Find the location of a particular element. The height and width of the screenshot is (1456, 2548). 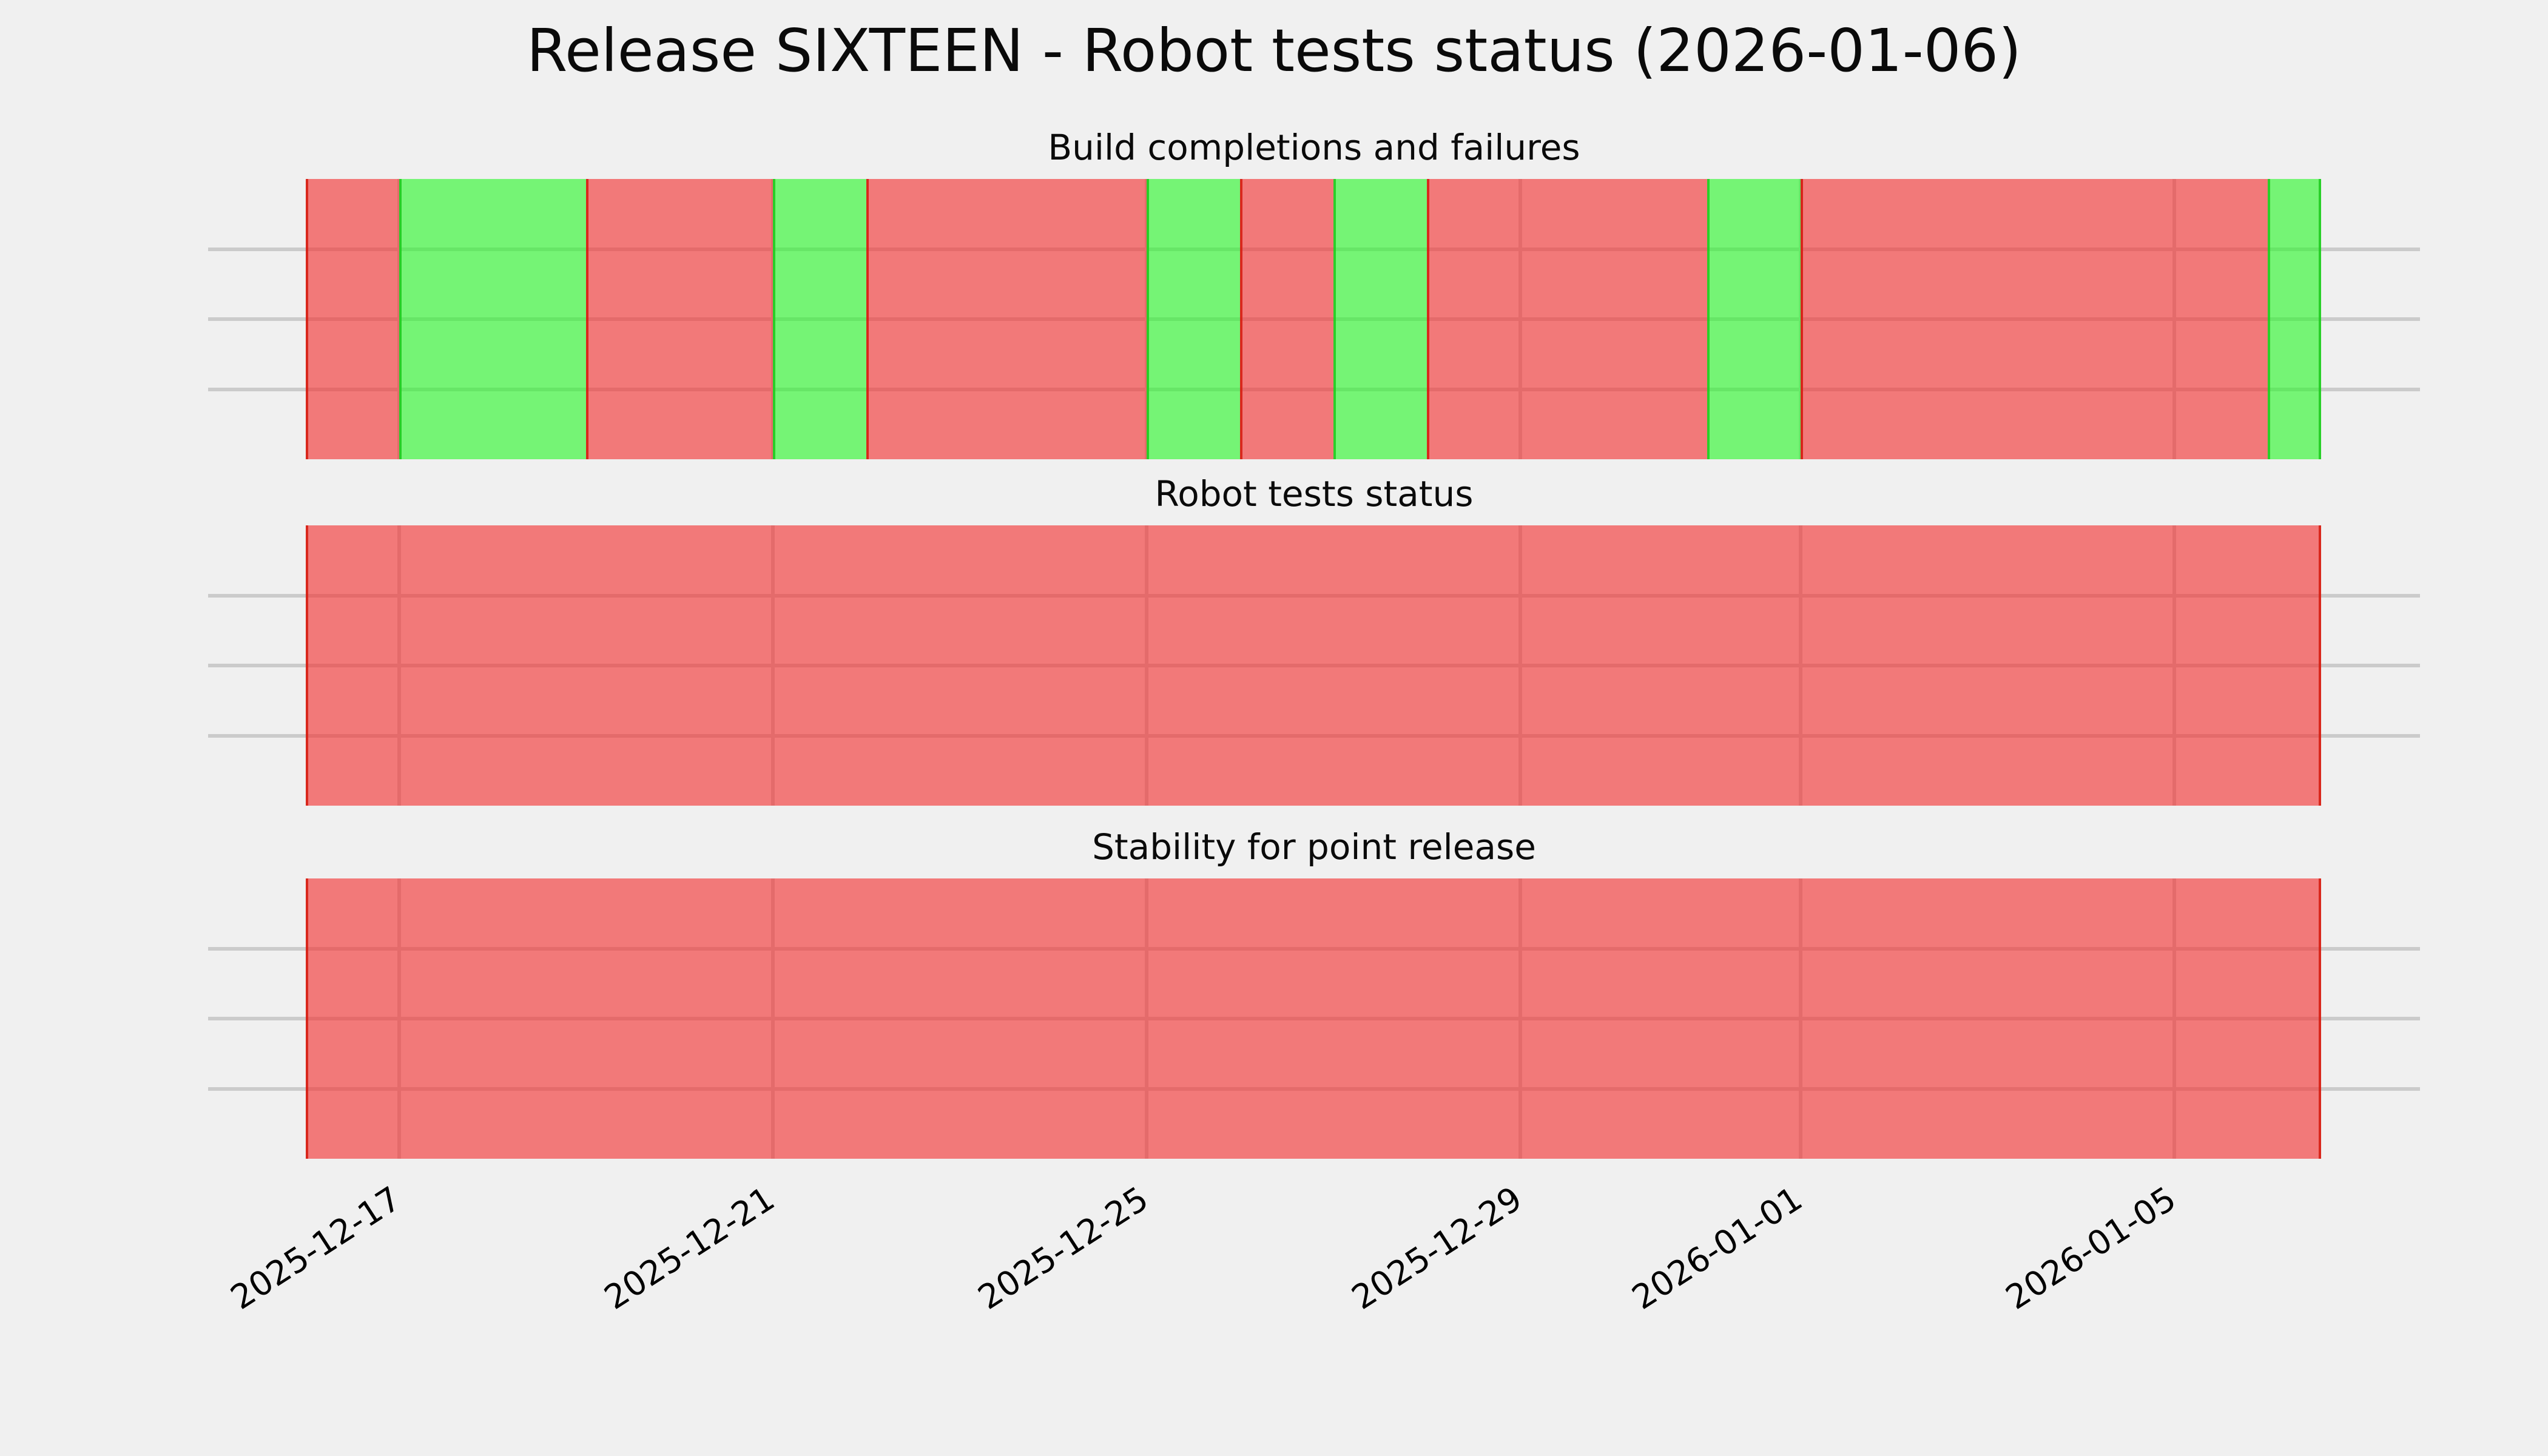

x-tick-label: 2025-12-17 is located at coordinates (315, 1248).